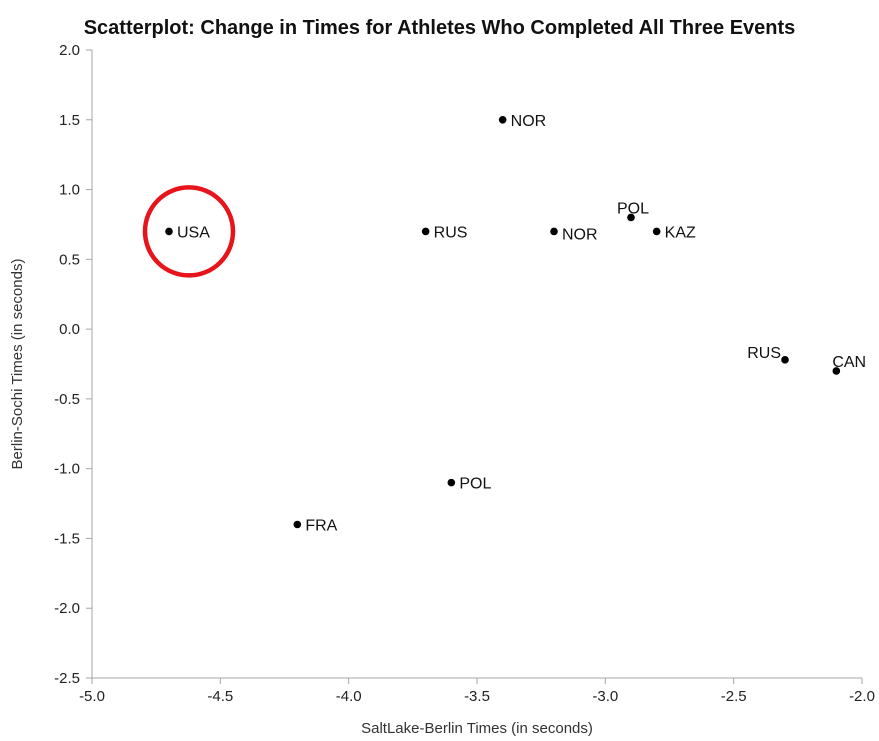 This screenshot has width=879, height=741. I want to click on y-tick-label: -2.0, so click(67, 608).